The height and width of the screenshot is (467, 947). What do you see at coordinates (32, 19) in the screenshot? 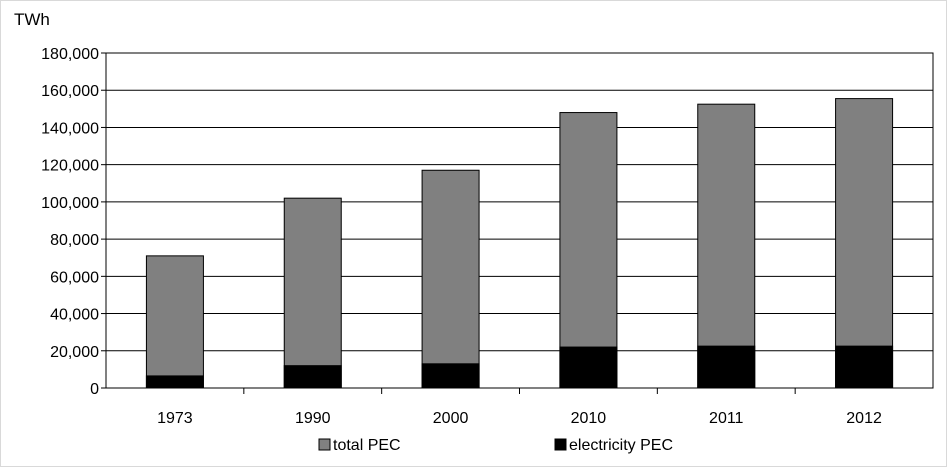
I see `y-unit-label: TWh` at bounding box center [32, 19].